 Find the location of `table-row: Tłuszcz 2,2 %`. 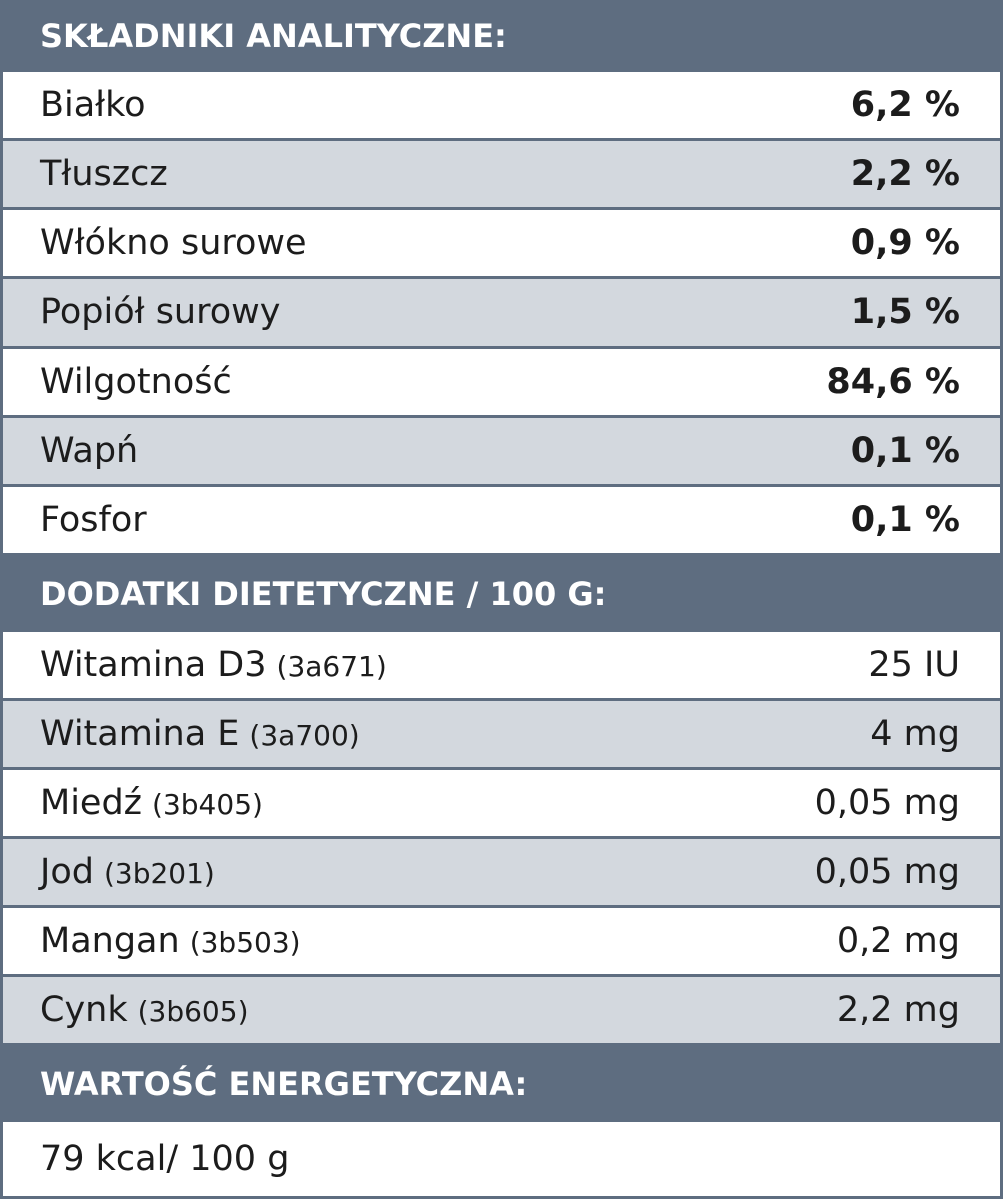

table-row: Tłuszcz 2,2 % is located at coordinates (501, 176).